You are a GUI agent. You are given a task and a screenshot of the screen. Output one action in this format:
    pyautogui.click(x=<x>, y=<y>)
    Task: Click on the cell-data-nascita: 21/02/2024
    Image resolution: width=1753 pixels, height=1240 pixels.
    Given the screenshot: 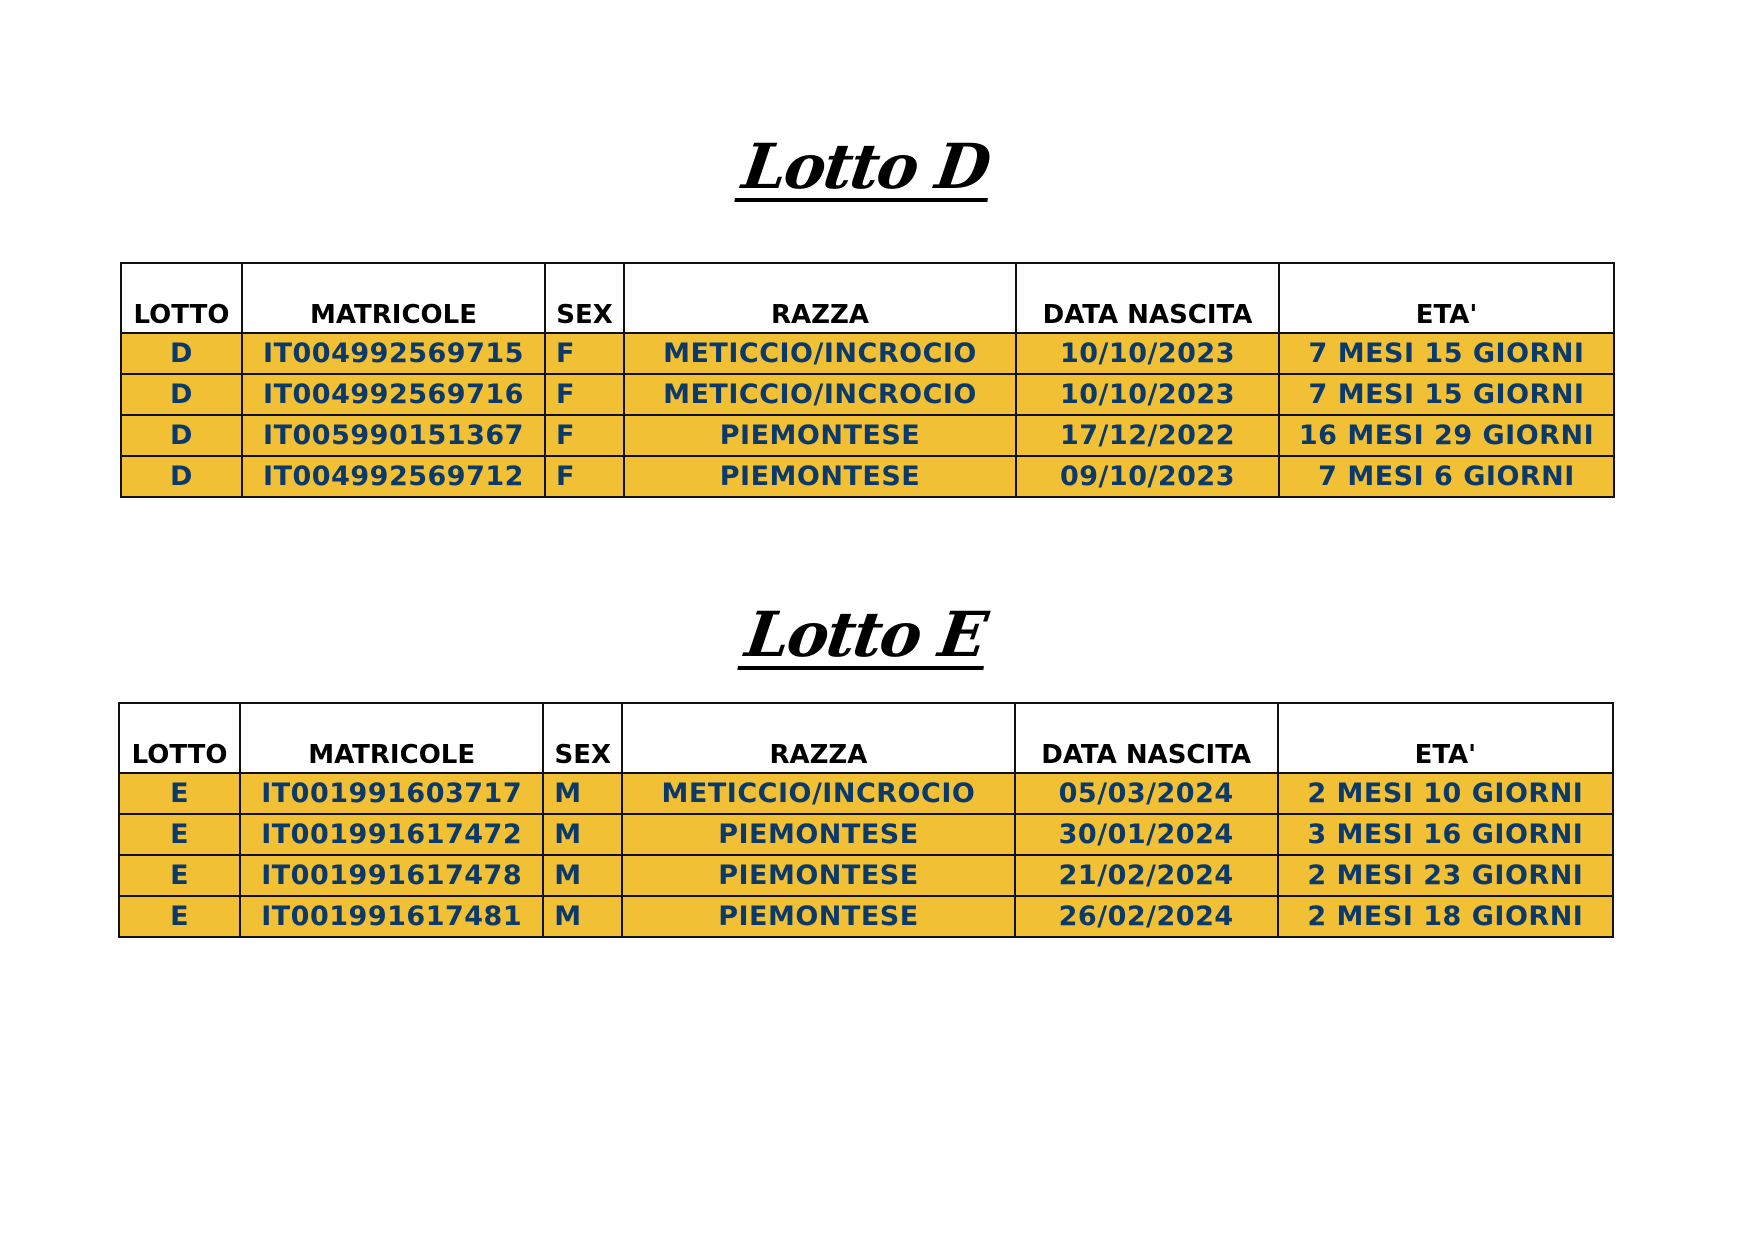 What is the action you would take?
    pyautogui.click(x=1146, y=875)
    